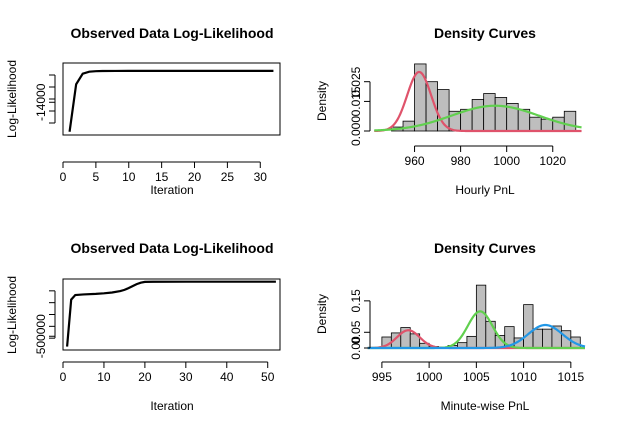 This screenshot has width=626, height=430. I want to click on y-tick-label: 0.015, so click(356, 101).